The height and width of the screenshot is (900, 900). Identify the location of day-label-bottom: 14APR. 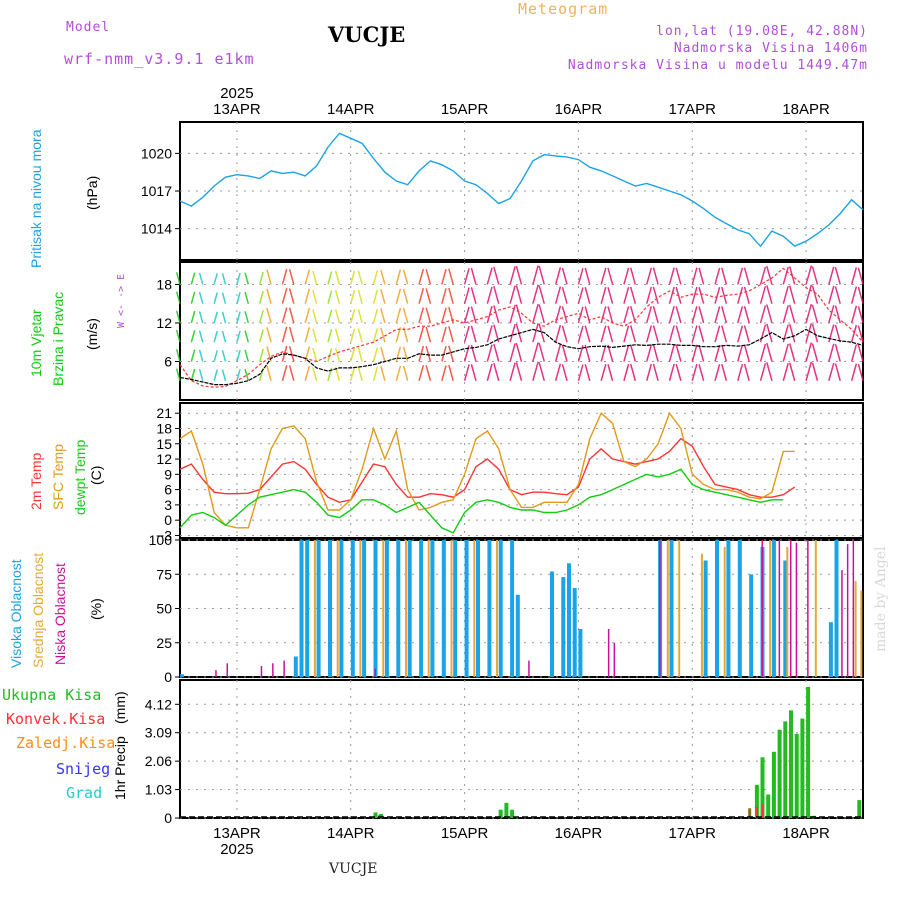
(351, 833).